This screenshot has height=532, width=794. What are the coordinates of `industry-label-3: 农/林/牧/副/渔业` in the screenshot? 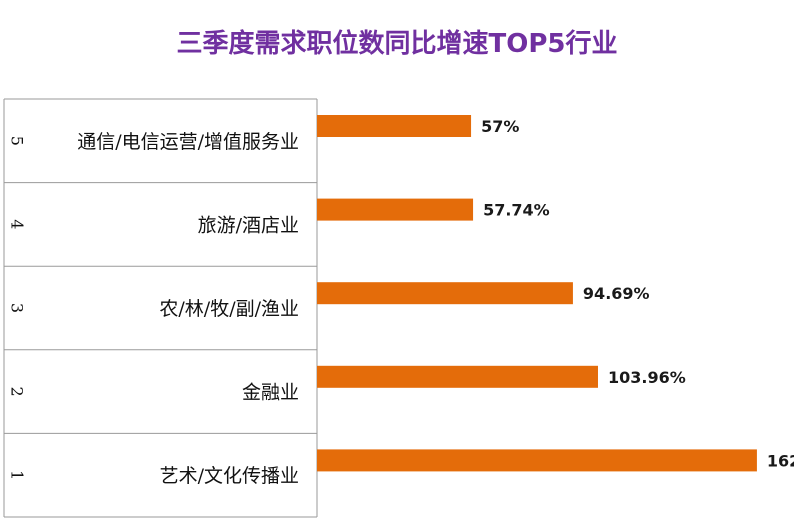 It's located at (229, 309).